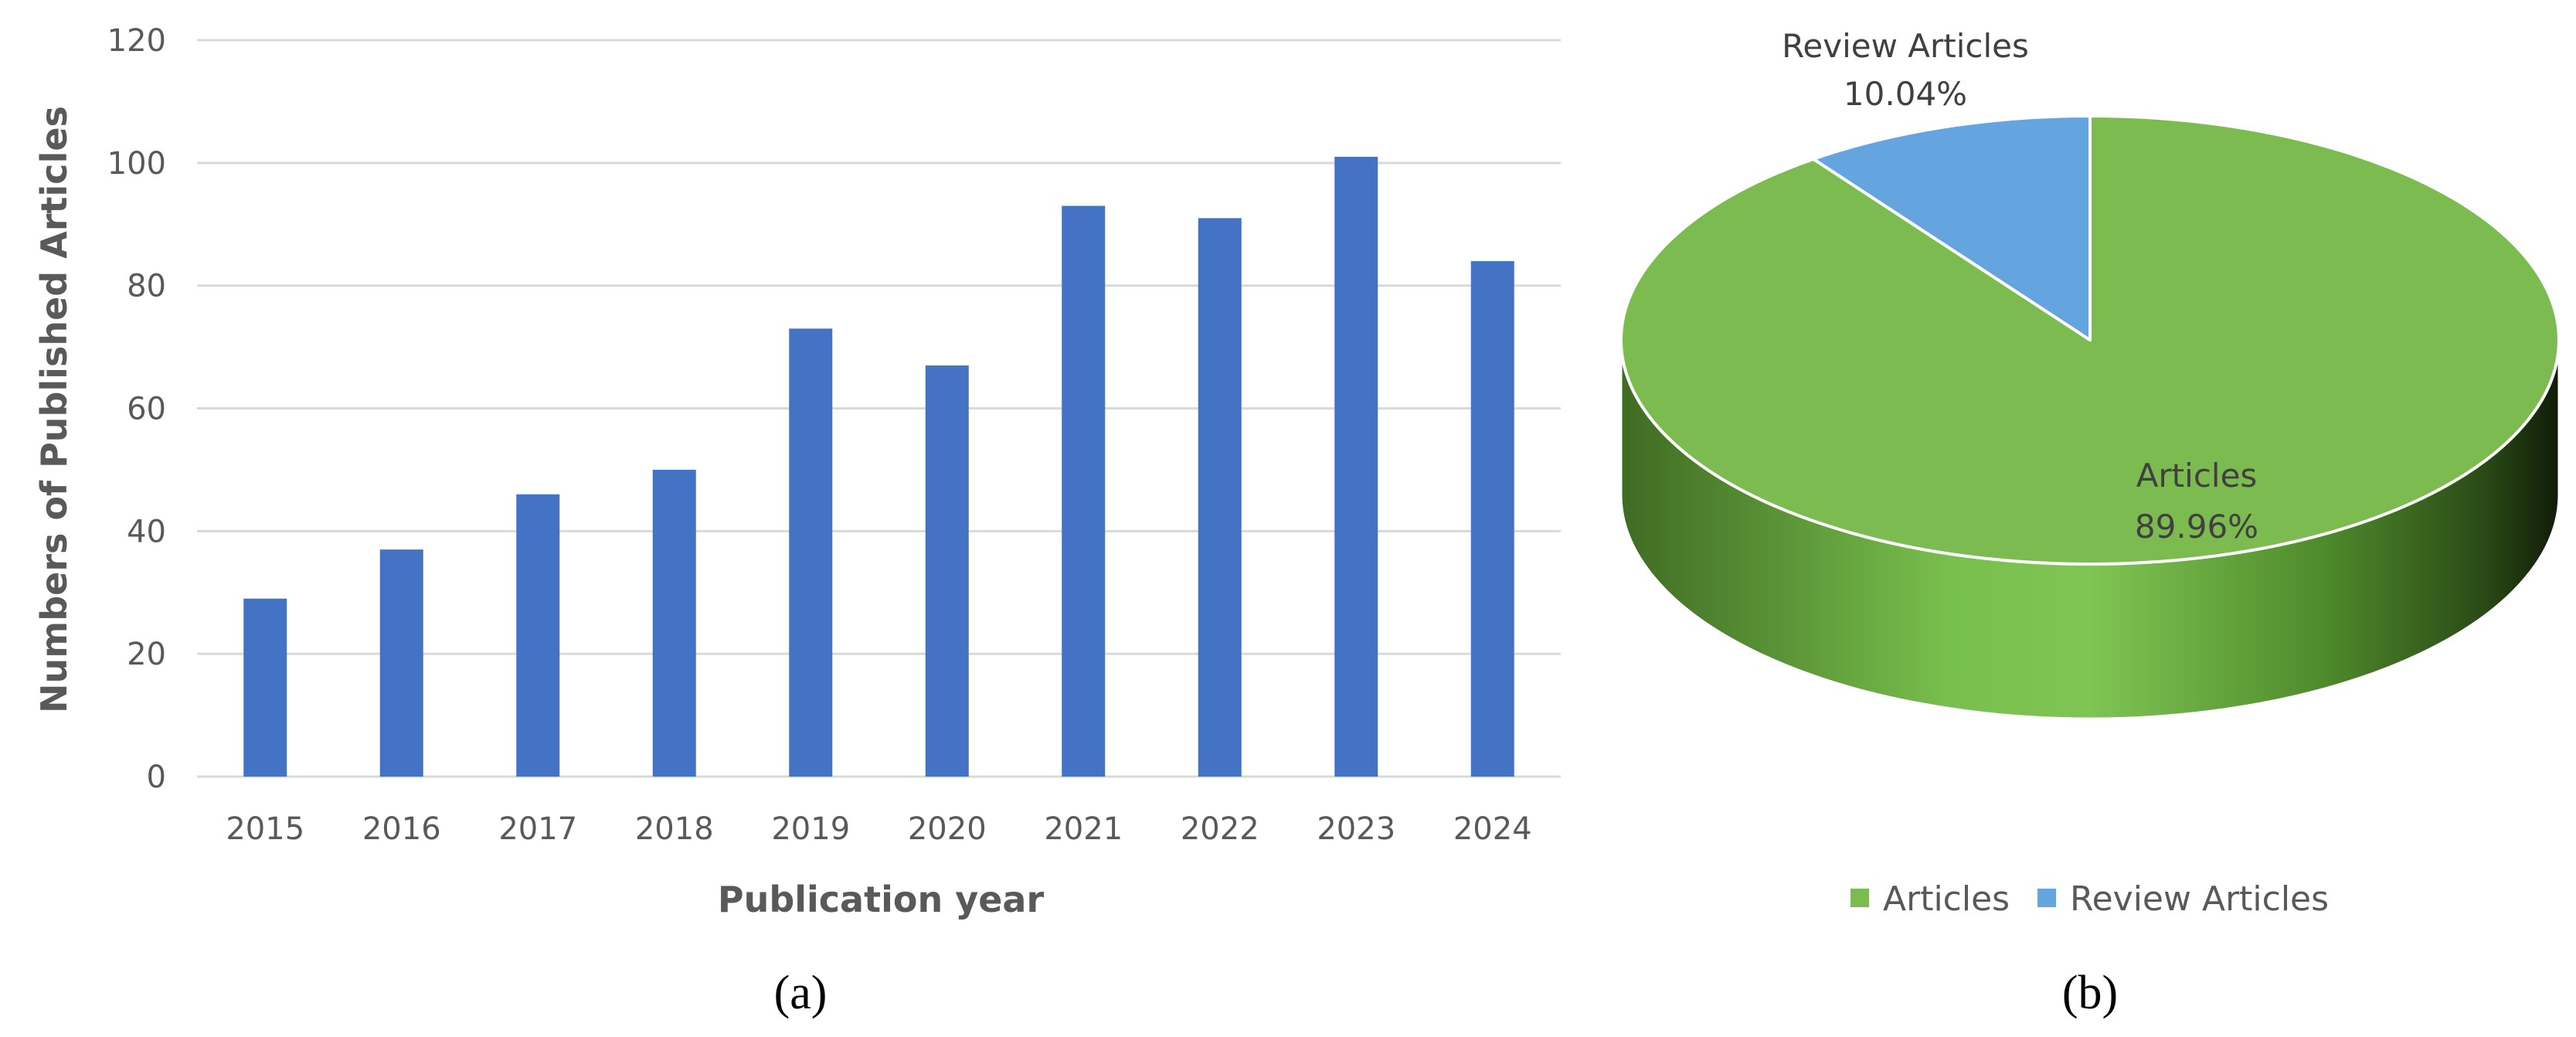  I want to click on pie-label-review-value: 10.04%, so click(1905, 94).